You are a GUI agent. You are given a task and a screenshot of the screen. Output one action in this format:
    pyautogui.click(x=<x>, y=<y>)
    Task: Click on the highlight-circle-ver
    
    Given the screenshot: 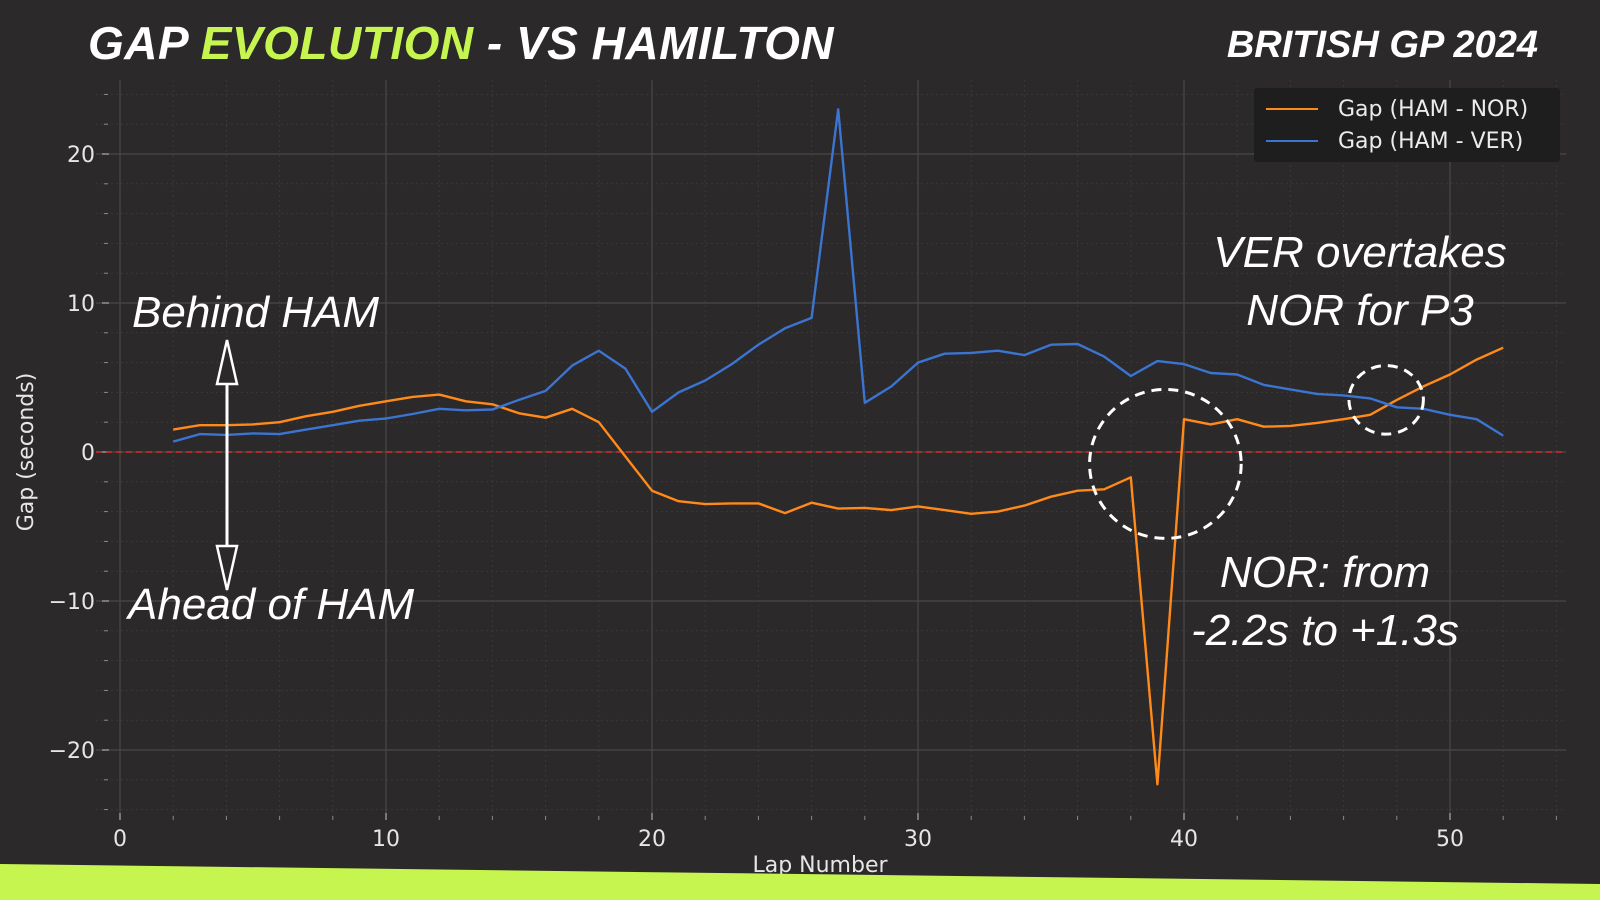 What is the action you would take?
    pyautogui.click(x=1386, y=400)
    